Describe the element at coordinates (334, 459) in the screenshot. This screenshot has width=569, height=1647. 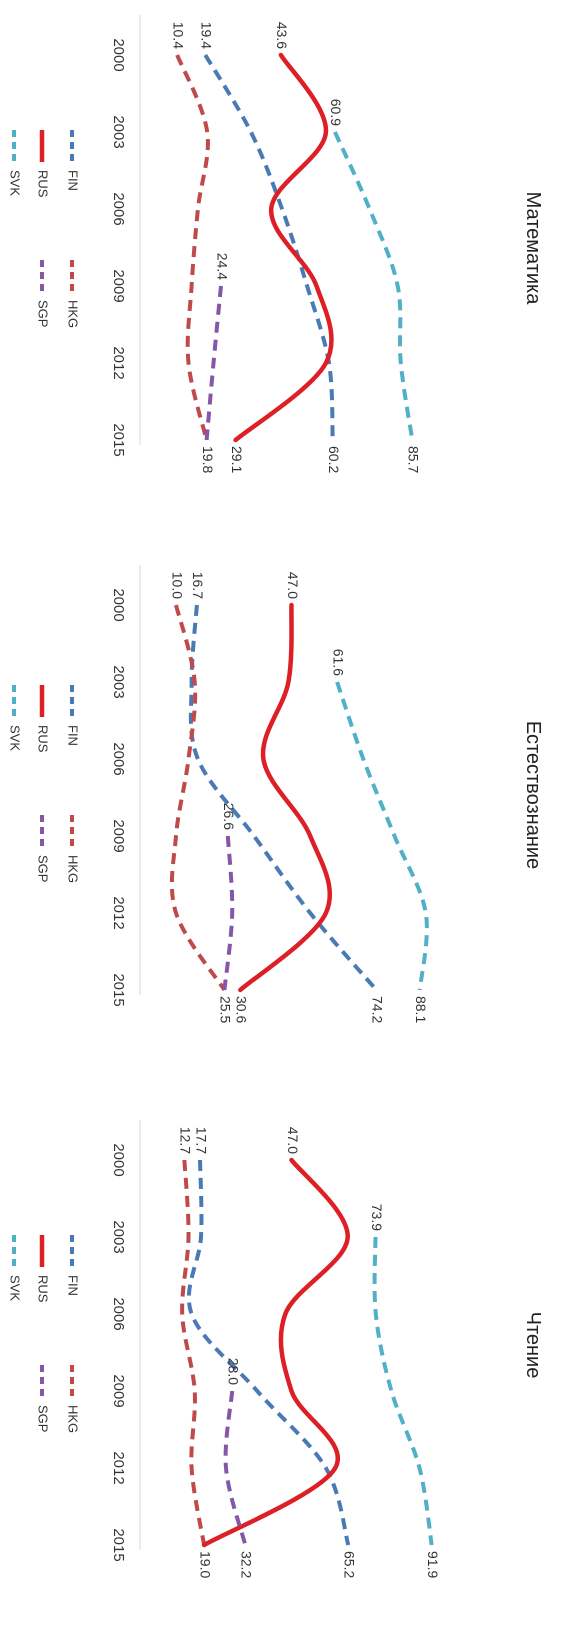
I see `data-label: 60.2` at that location.